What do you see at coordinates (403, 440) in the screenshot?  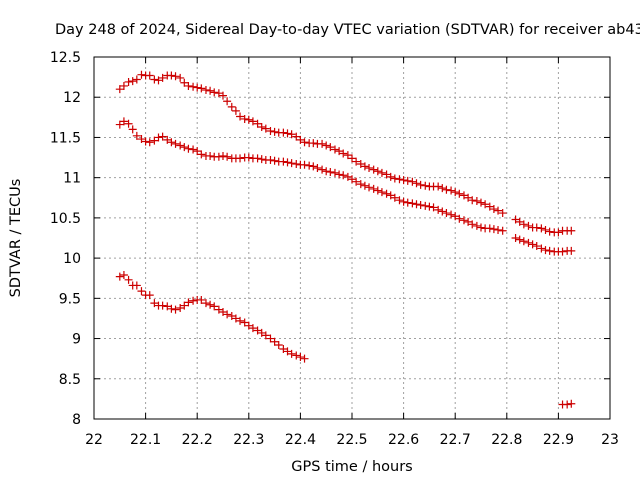 I see `x-tick-label: 22.6` at bounding box center [403, 440].